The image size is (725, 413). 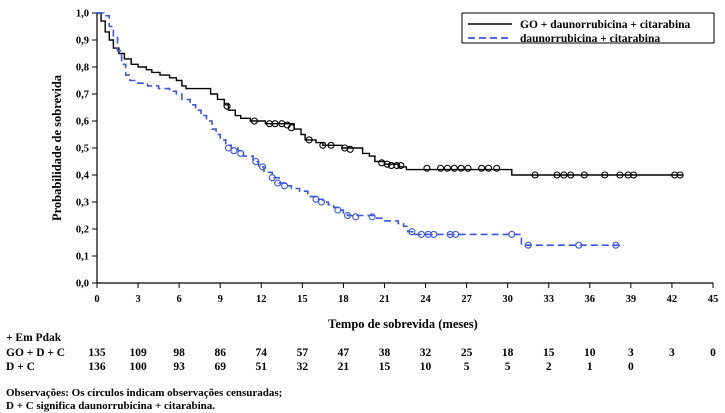 What do you see at coordinates (672, 299) in the screenshot?
I see `x-tick-label: 42` at bounding box center [672, 299].